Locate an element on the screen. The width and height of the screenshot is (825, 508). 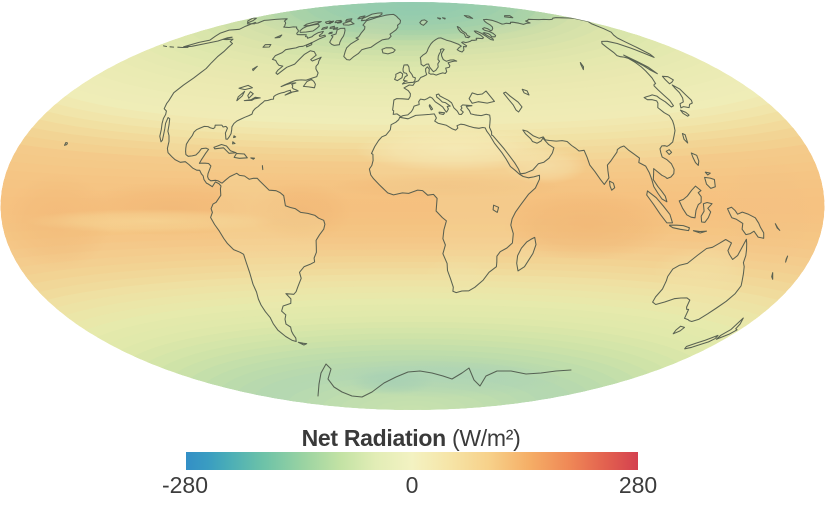
svg-text: 280 is located at coordinates (638, 485).